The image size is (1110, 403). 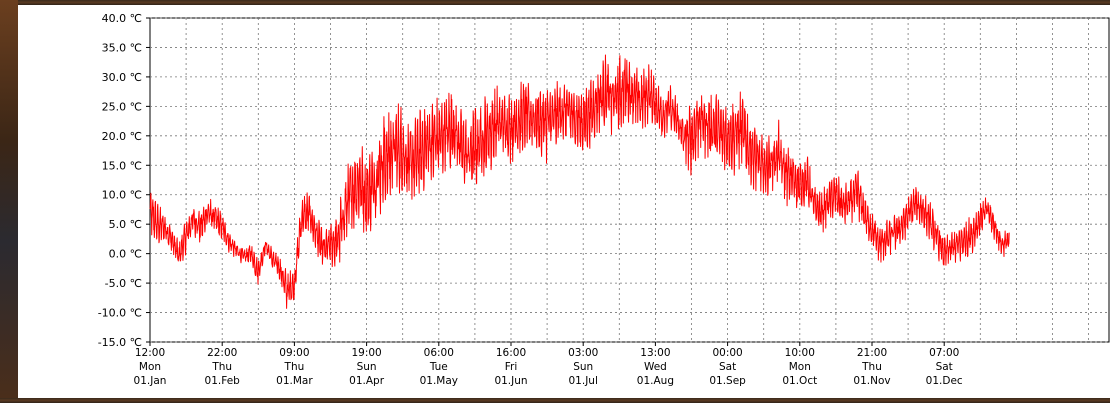 I want to click on y-tick-label: 30.0 ℃, so click(x=122, y=77).